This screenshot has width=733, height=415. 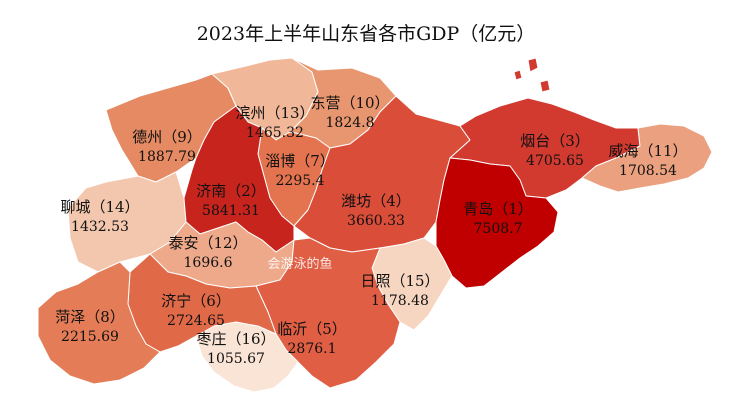 I want to click on city-gdp-value-label: 2724.65, so click(x=196, y=321).